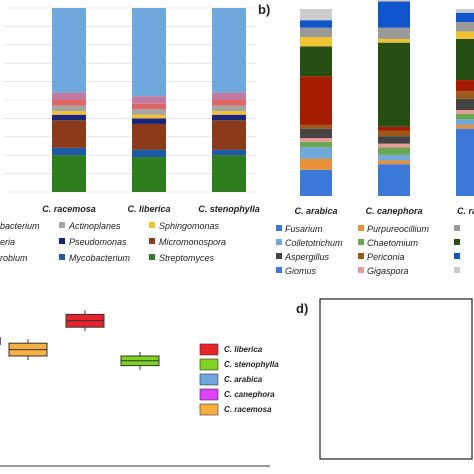  What do you see at coordinates (388, 271) in the screenshot?
I see `legend-label-b: Gigaspora` at bounding box center [388, 271].